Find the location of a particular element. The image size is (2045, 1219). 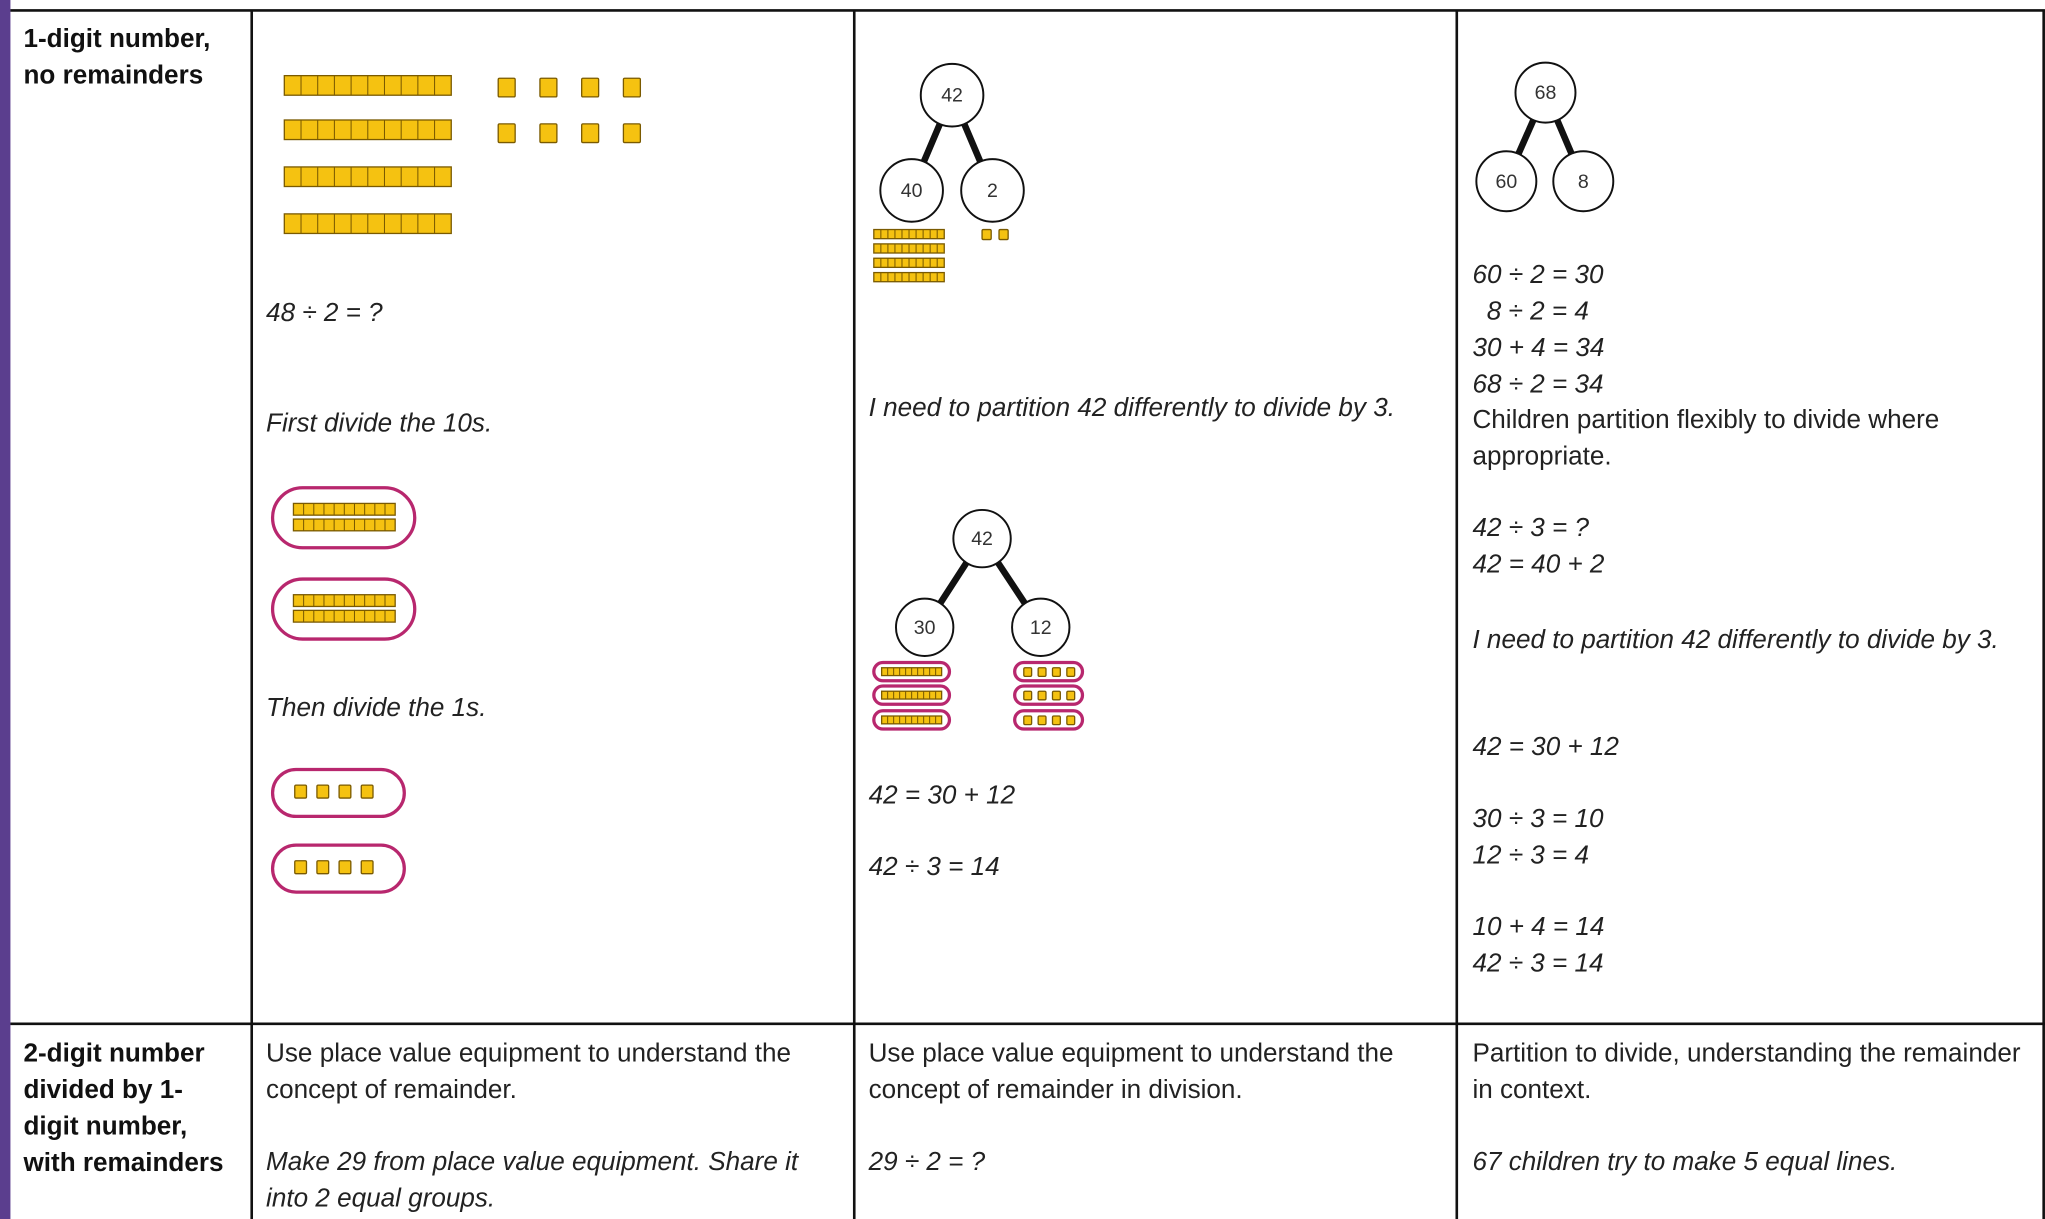

part-whole-label: 60 is located at coordinates (1506, 182).